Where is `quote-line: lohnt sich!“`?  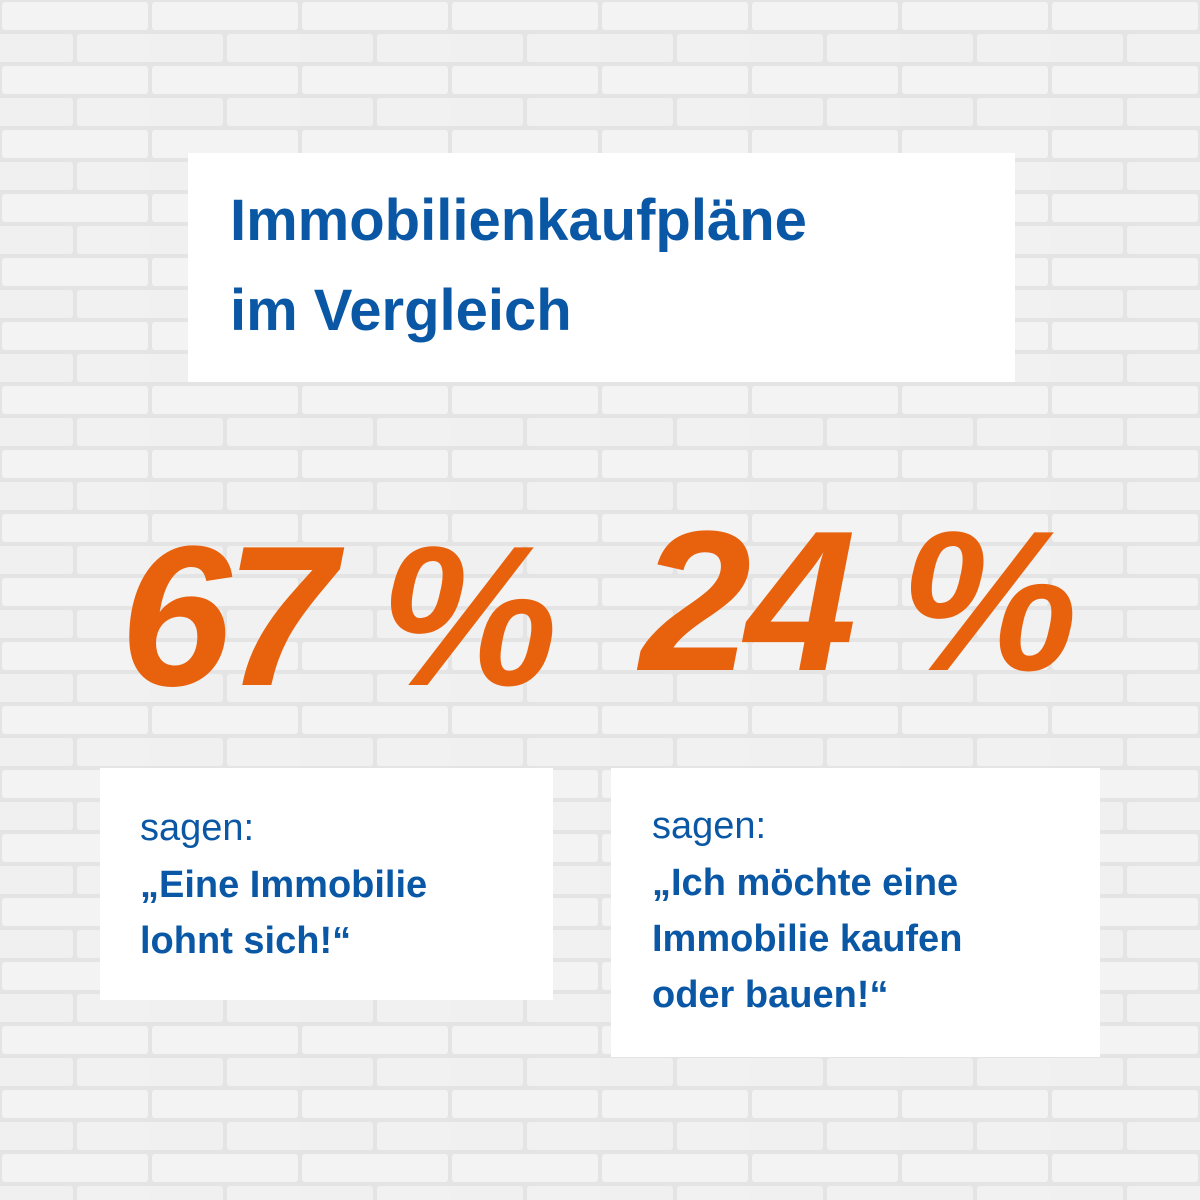
quote-line: lohnt sich!“ is located at coordinates (245, 941).